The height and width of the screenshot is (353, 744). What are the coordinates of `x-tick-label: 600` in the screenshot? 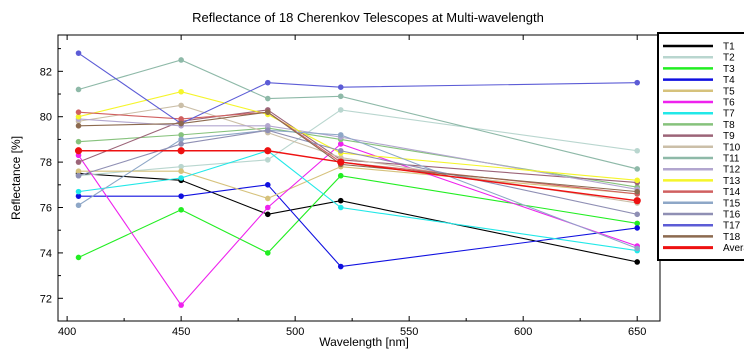 It's located at (523, 332).